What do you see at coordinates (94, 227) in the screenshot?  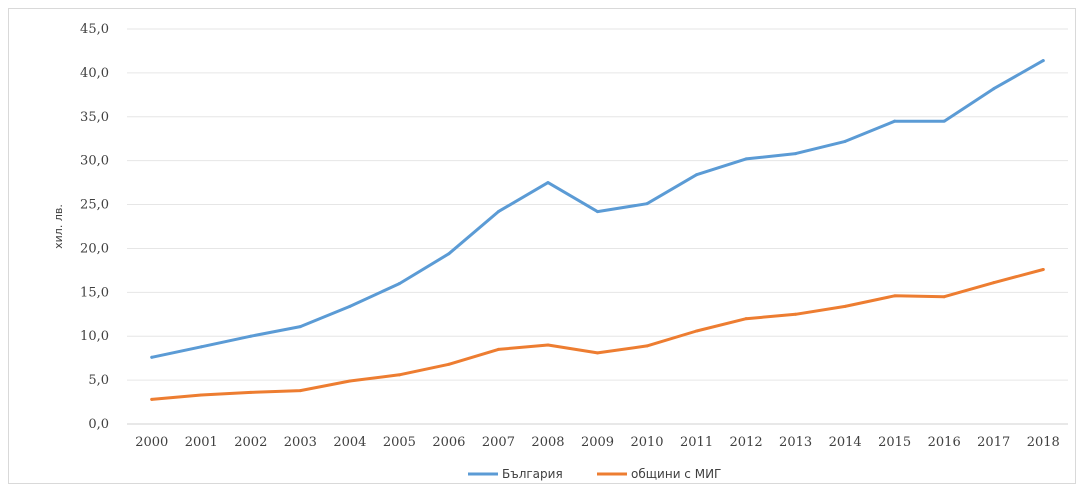 I see `y-tick-labels: 0,0 5,0 10,0 15,0 20,0 25,0 30,0 35,0 40,0 45,0` at bounding box center [94, 227].